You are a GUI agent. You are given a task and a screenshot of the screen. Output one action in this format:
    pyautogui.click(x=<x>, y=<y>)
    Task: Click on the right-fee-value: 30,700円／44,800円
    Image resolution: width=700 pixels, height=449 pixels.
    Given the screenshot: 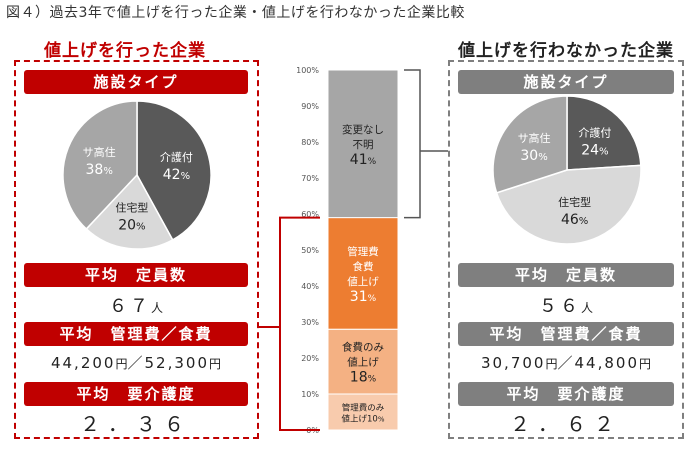 What is the action you would take?
    pyautogui.click(x=566, y=363)
    